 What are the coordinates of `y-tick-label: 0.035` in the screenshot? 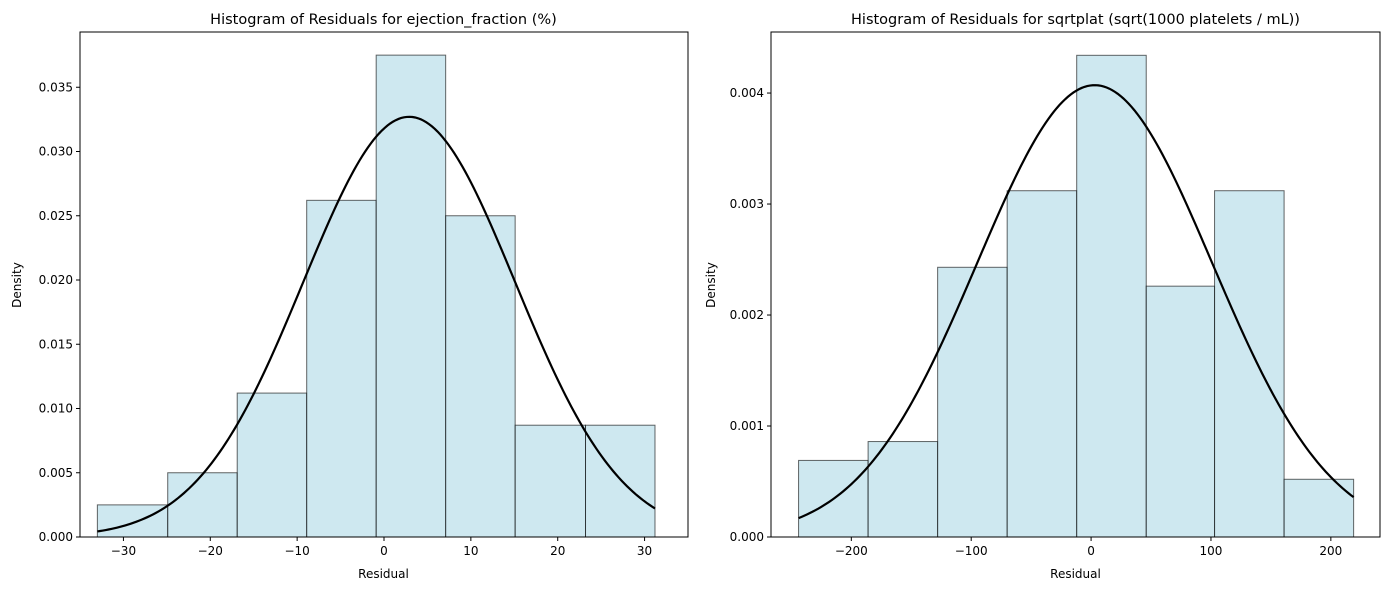 It's located at (56, 87).